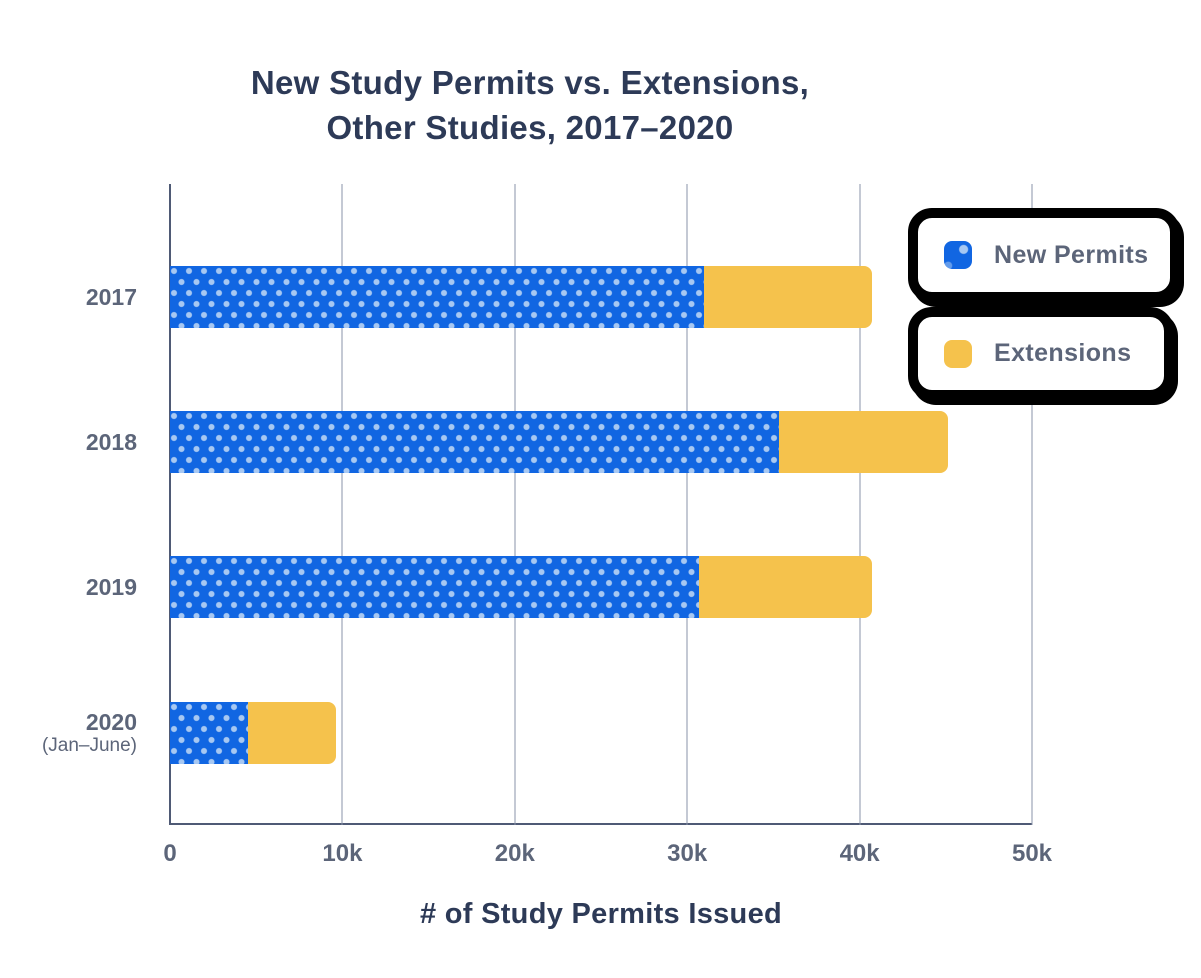 Image resolution: width=1201 pixels, height=978 pixels. Describe the element at coordinates (111, 722) in the screenshot. I see `y-axis-label-main: 2020` at that location.